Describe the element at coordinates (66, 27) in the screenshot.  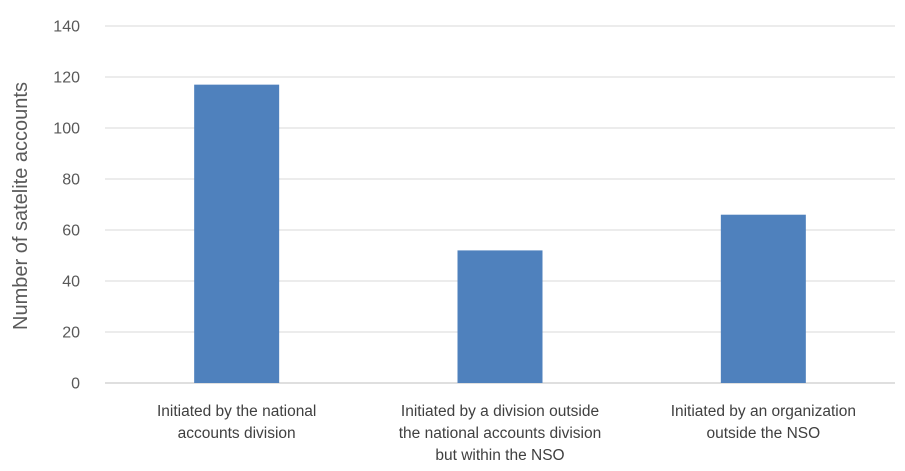
I see `y-tick-label: 140` at that location.